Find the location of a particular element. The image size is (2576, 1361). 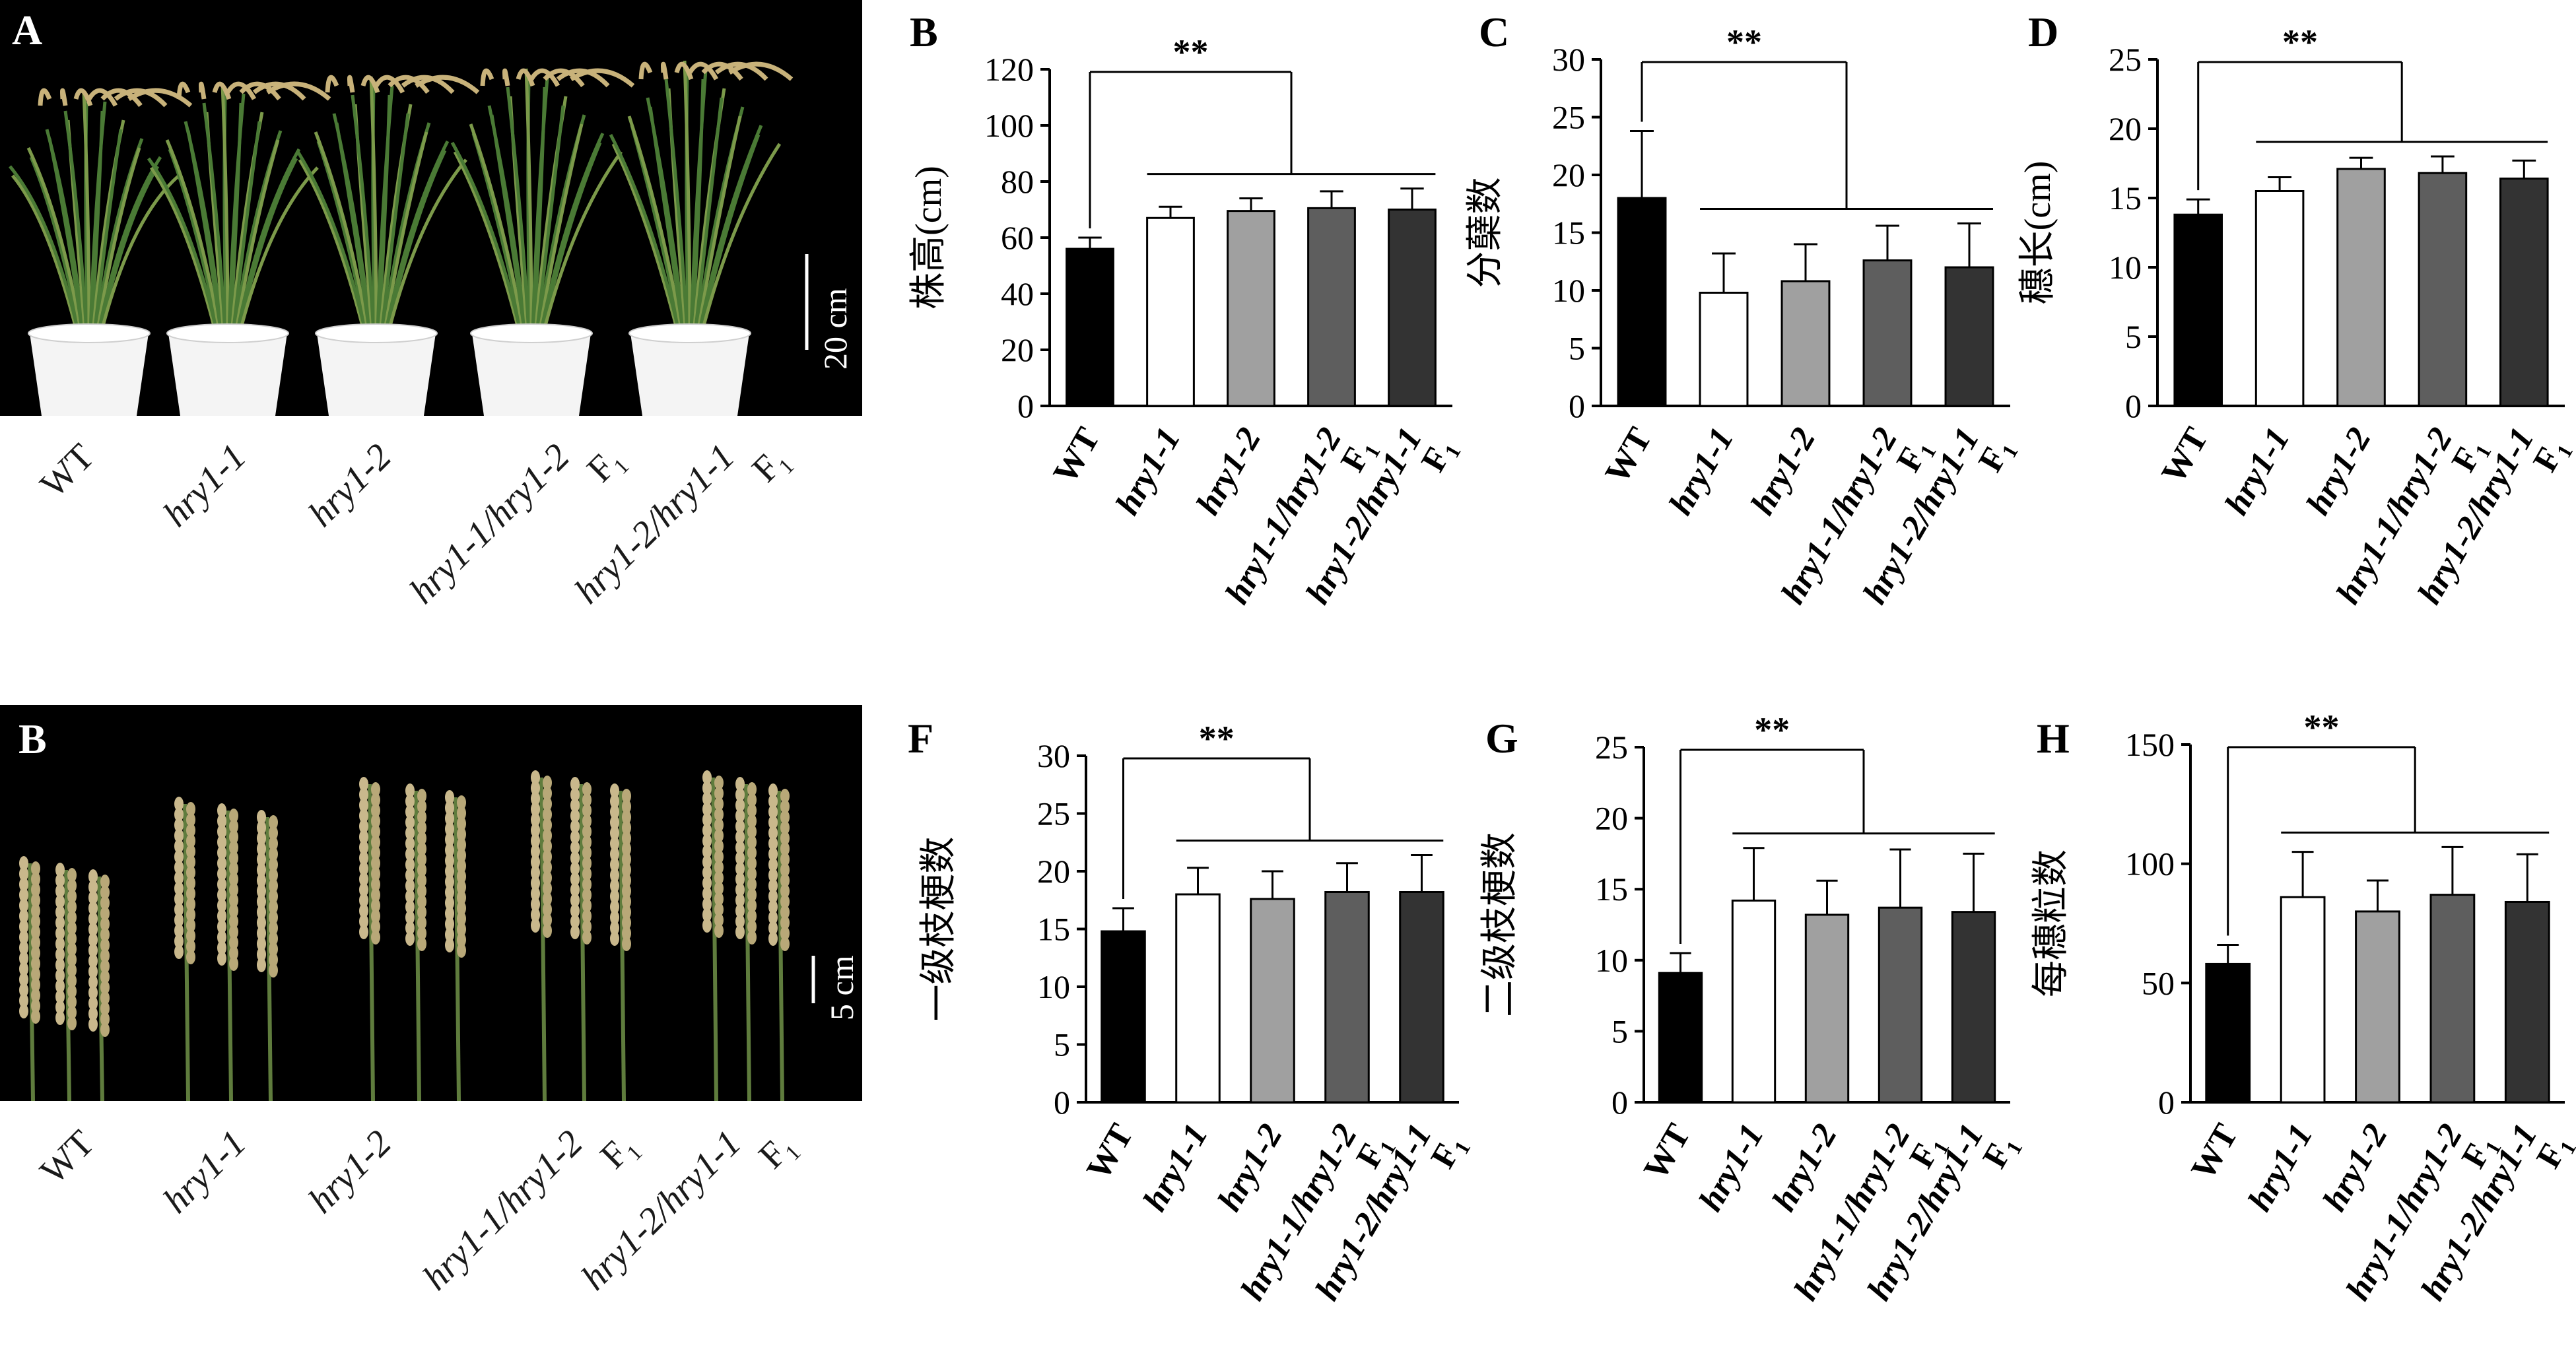

panel-letter: D is located at coordinates (2043, 32).